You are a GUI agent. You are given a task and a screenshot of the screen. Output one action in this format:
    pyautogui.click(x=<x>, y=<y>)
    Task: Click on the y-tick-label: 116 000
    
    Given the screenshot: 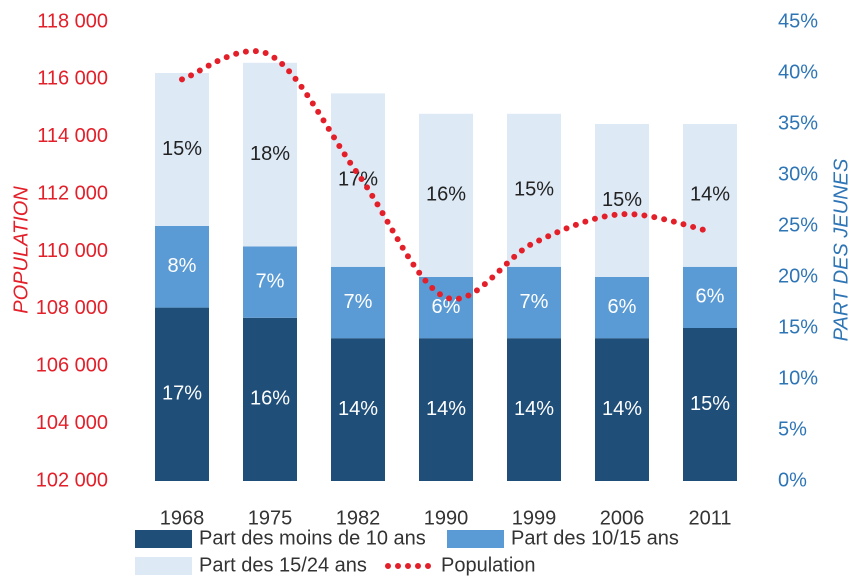 What is the action you would take?
    pyautogui.click(x=72, y=79)
    